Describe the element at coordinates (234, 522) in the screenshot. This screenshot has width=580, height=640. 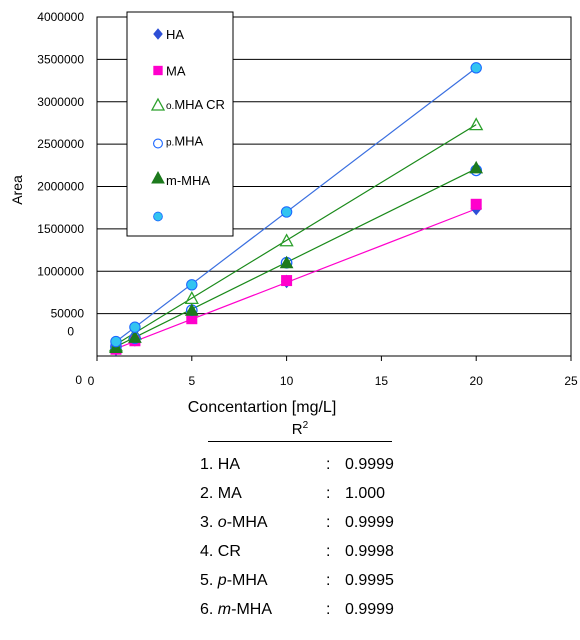
I see `r2-compound-label: 3. o-MHA` at that location.